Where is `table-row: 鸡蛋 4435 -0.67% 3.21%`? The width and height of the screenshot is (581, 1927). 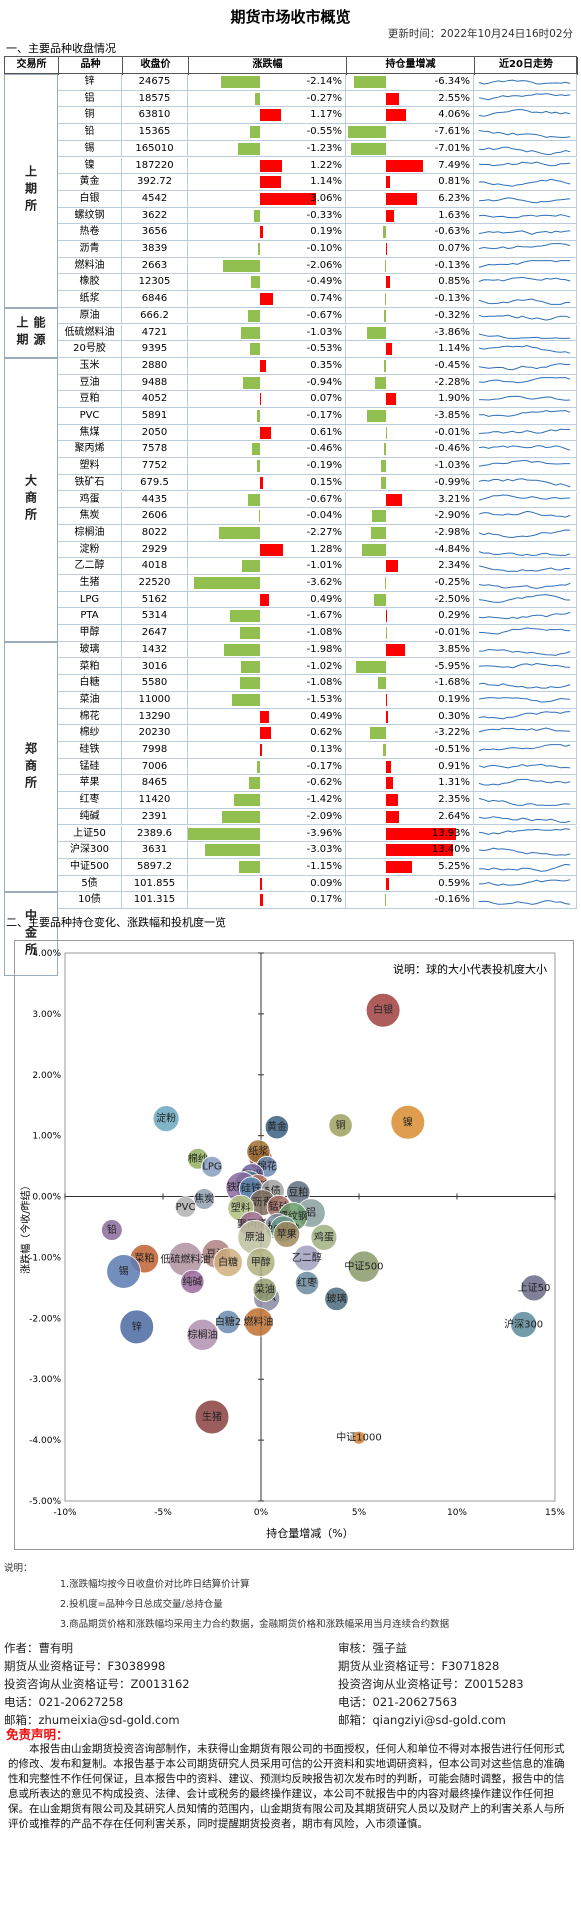 table-row: 鸡蛋 4435 -0.67% 3.21% is located at coordinates (317, 500).